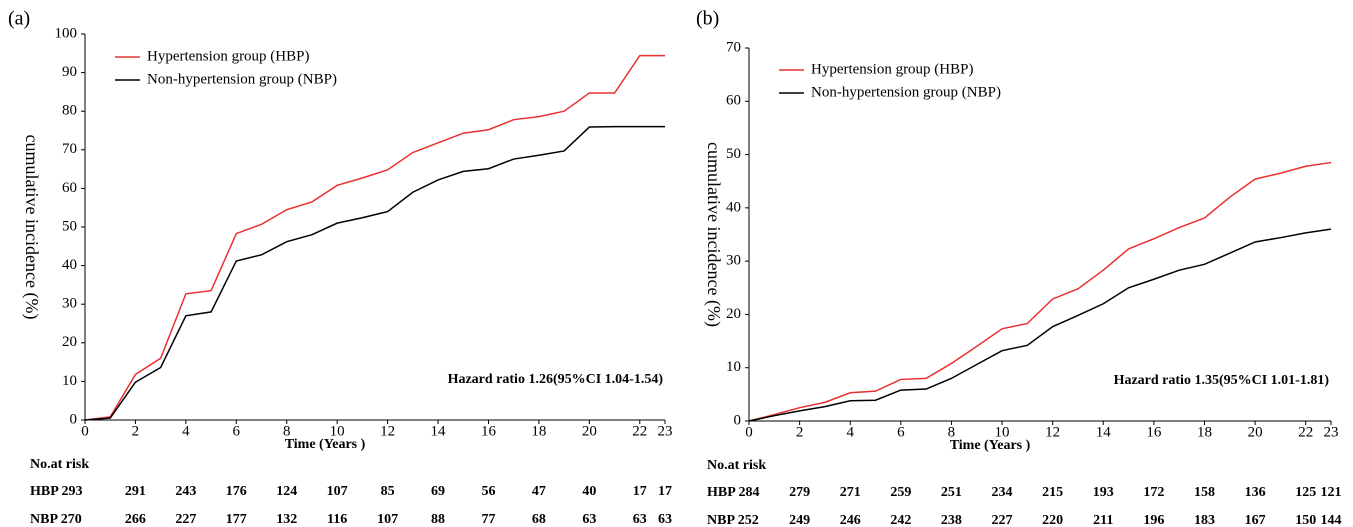 The image size is (1353, 527). Describe the element at coordinates (1002, 492) in the screenshot. I see `risk-value: 234` at that location.